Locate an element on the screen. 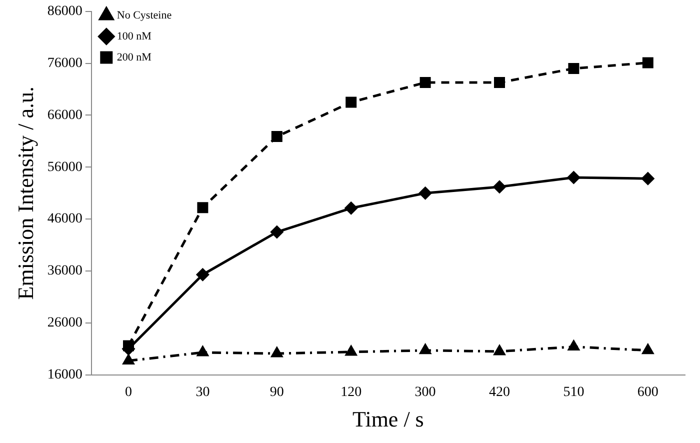 The height and width of the screenshot is (443, 700). x-tick-label: 30 is located at coordinates (203, 392).